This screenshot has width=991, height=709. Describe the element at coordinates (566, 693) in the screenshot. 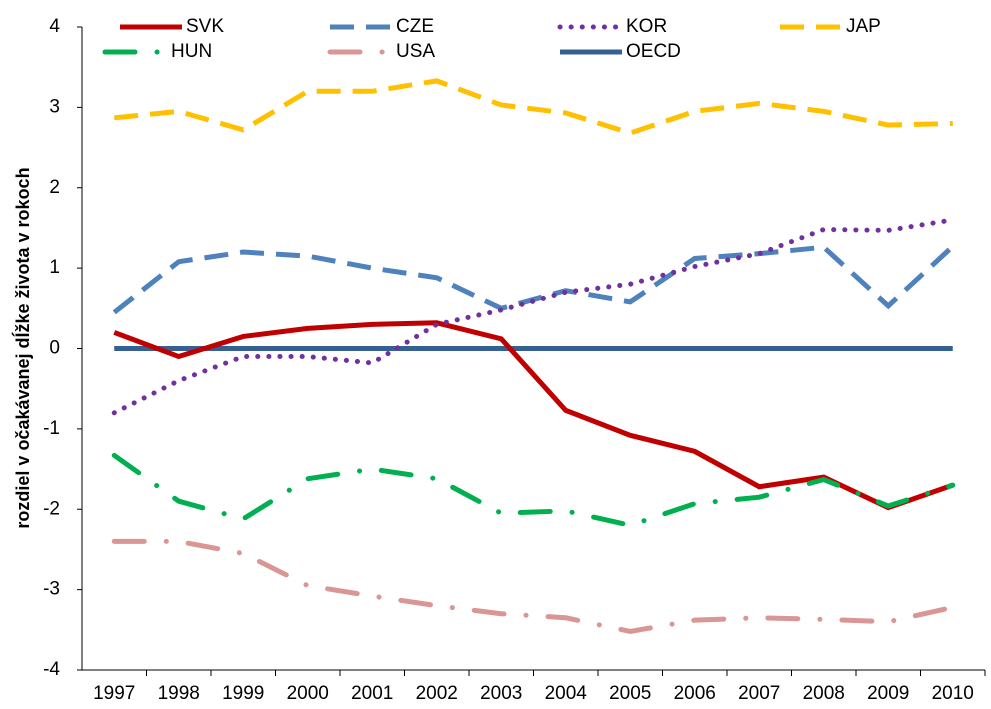

I see `x-tick-label: 2004` at that location.